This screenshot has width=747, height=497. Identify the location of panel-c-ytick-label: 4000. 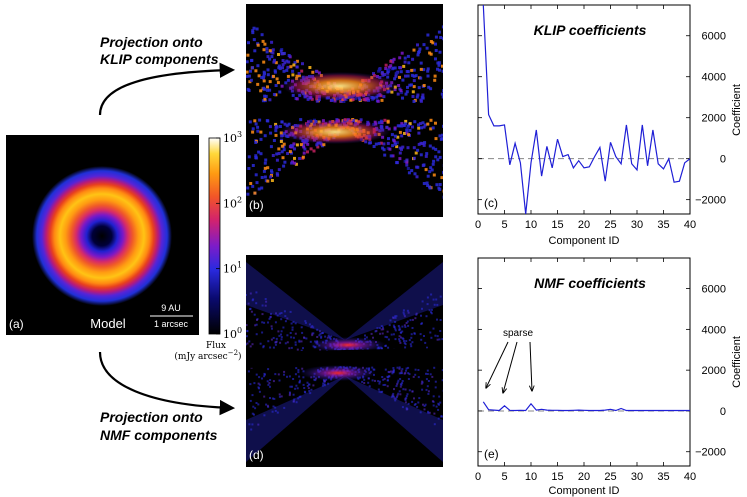
(714, 78).